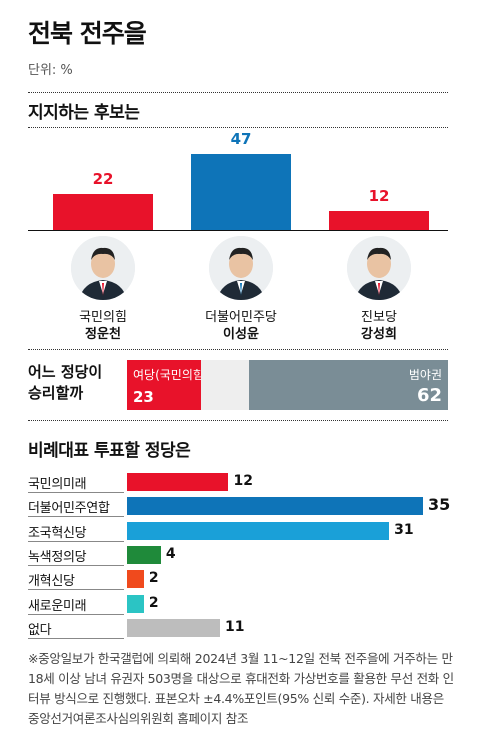  What do you see at coordinates (87, 33) in the screenshot?
I see `page-title: 전북 전주을` at bounding box center [87, 33].